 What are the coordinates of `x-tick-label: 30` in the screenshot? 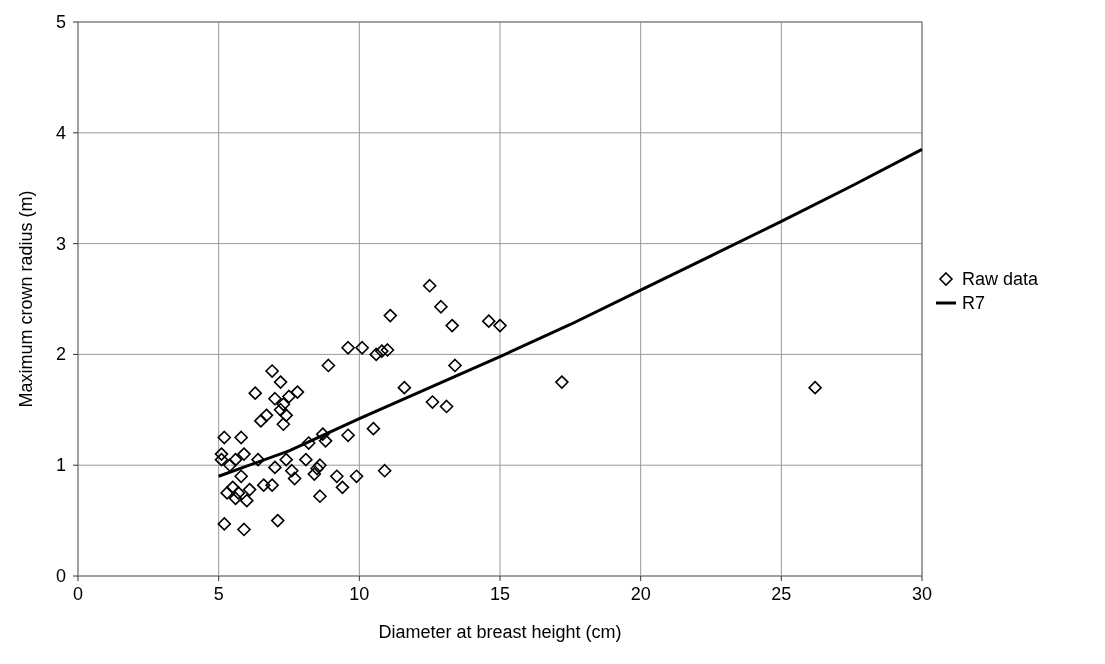 It's located at (922, 594).